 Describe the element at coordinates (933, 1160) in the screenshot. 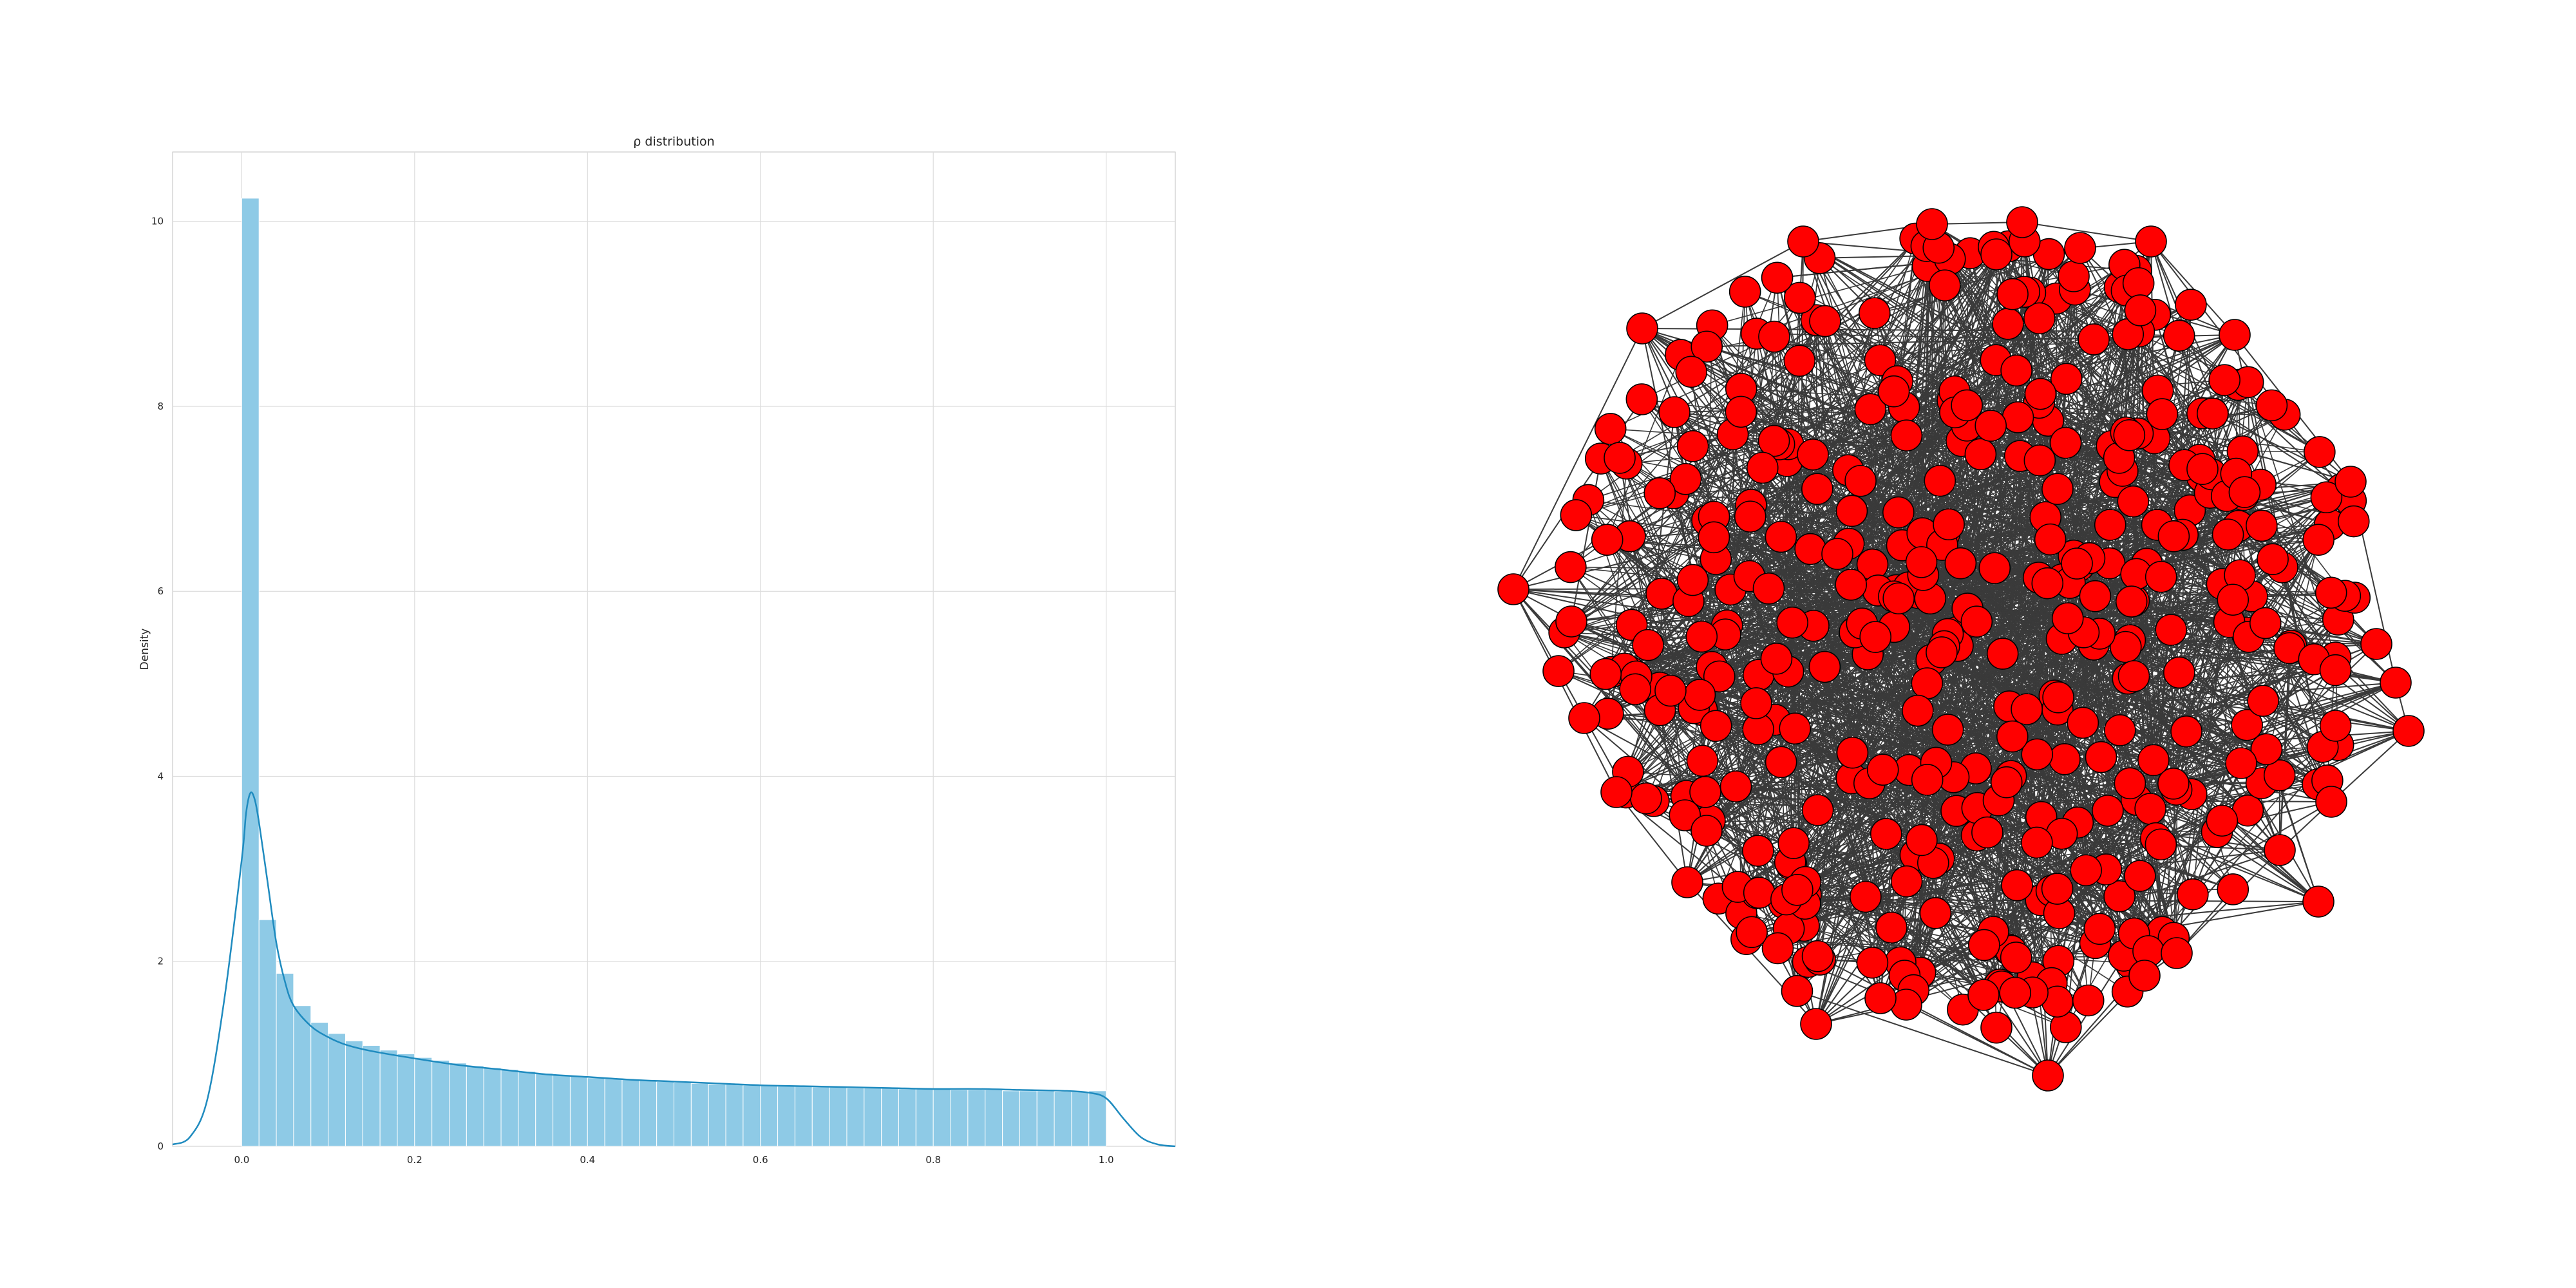

I see `x-tick-label: 0.8` at that location.